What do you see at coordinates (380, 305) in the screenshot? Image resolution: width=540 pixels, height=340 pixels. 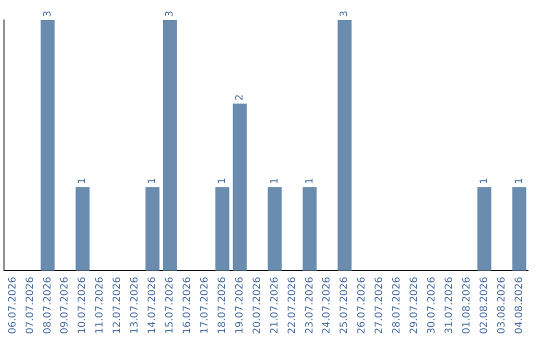 I see `x-tick-label: 27.07.2026` at bounding box center [380, 305].